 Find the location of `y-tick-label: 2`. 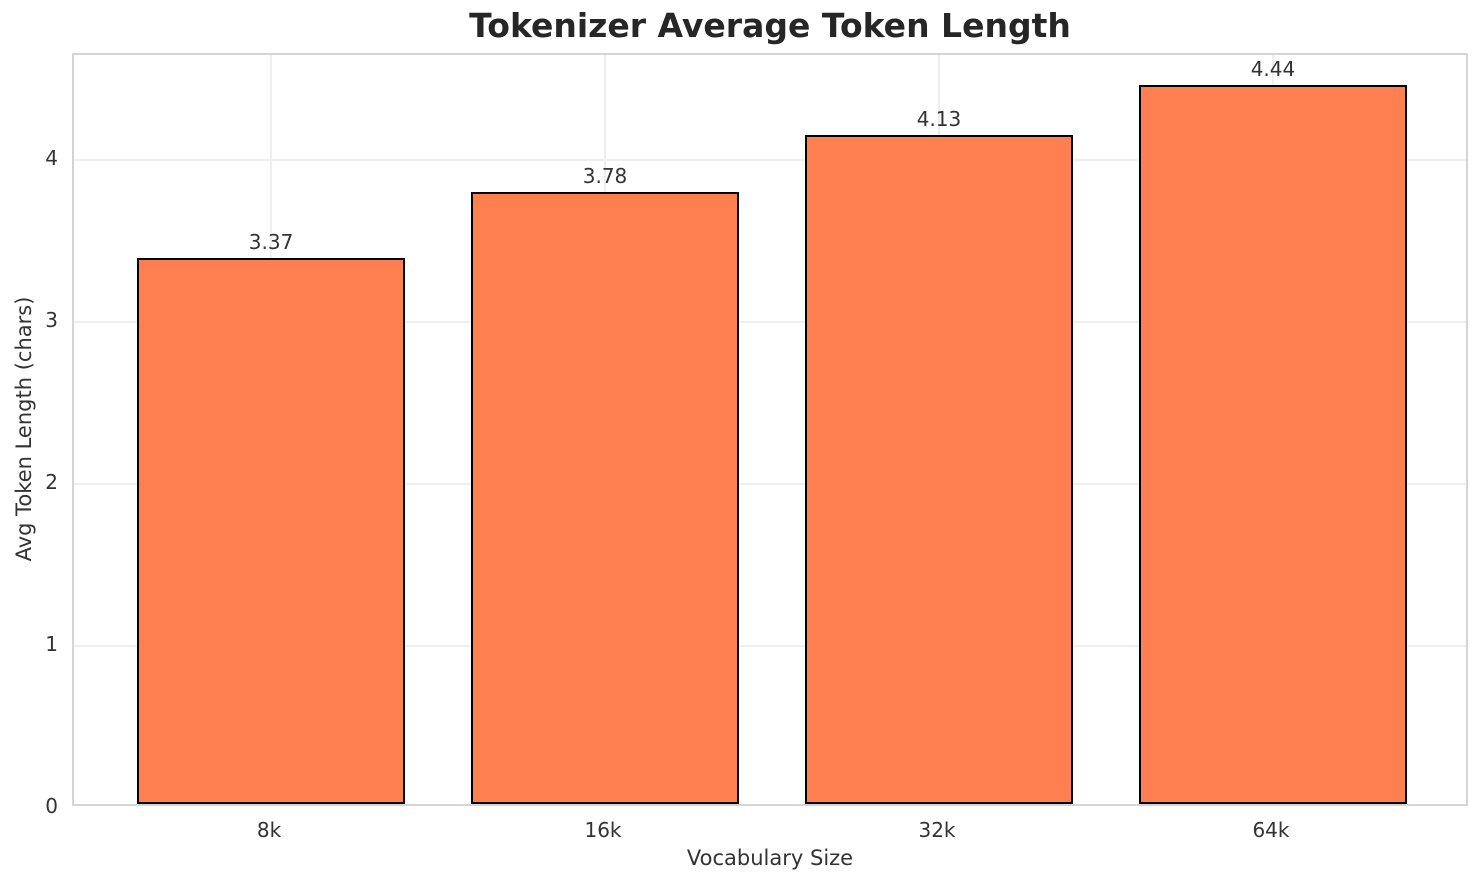

y-tick-label: 2 is located at coordinates (51, 482).